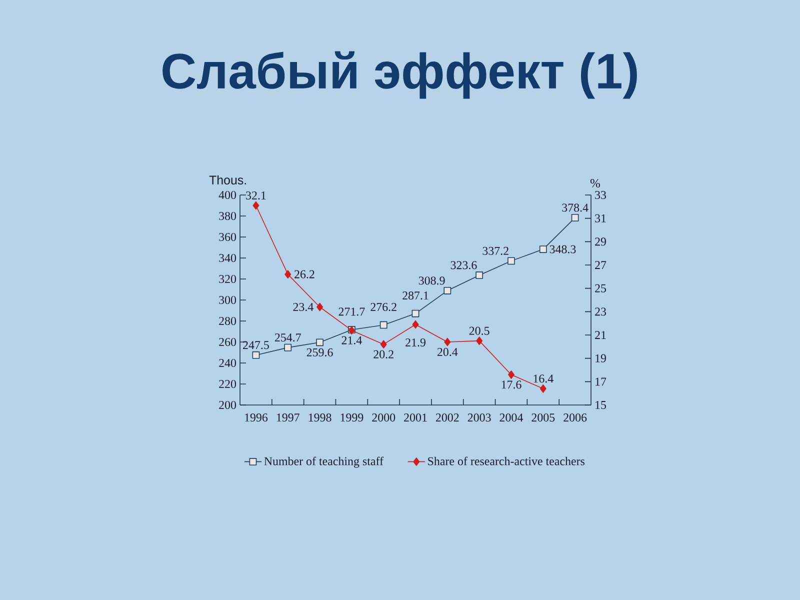 The image size is (800, 600). Describe the element at coordinates (447, 352) in the screenshot. I see `data-label: 20.4` at that location.